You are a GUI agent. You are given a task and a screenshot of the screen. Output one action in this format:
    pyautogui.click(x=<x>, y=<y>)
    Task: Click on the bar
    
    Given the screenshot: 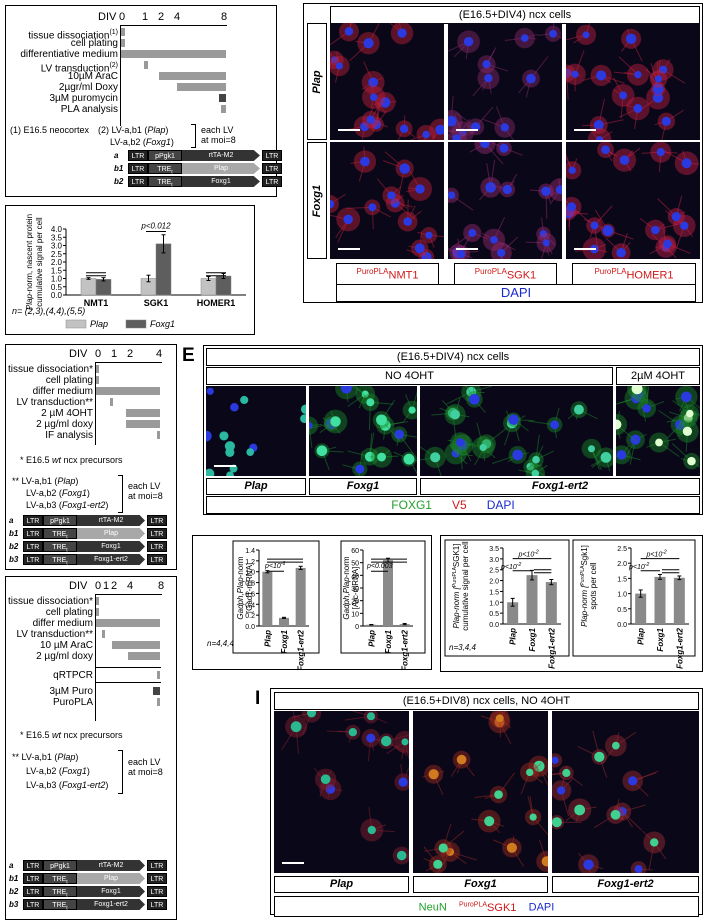 What is the action you would take?
    pyautogui.click(x=284, y=621)
    